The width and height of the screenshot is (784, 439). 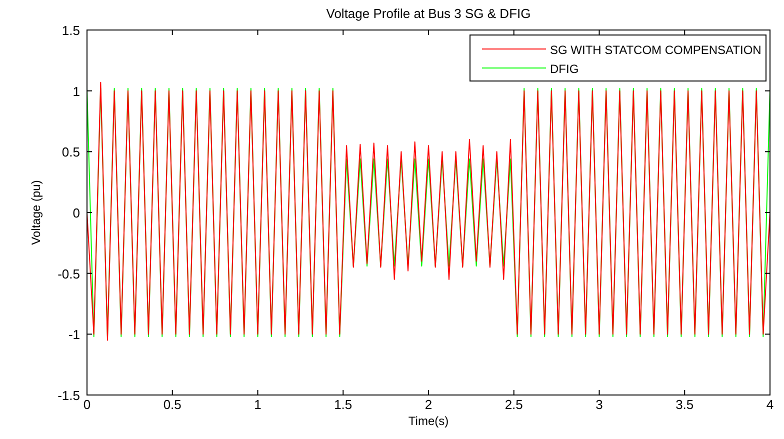 I want to click on y-tick-label: -1.5, so click(x=69, y=395).